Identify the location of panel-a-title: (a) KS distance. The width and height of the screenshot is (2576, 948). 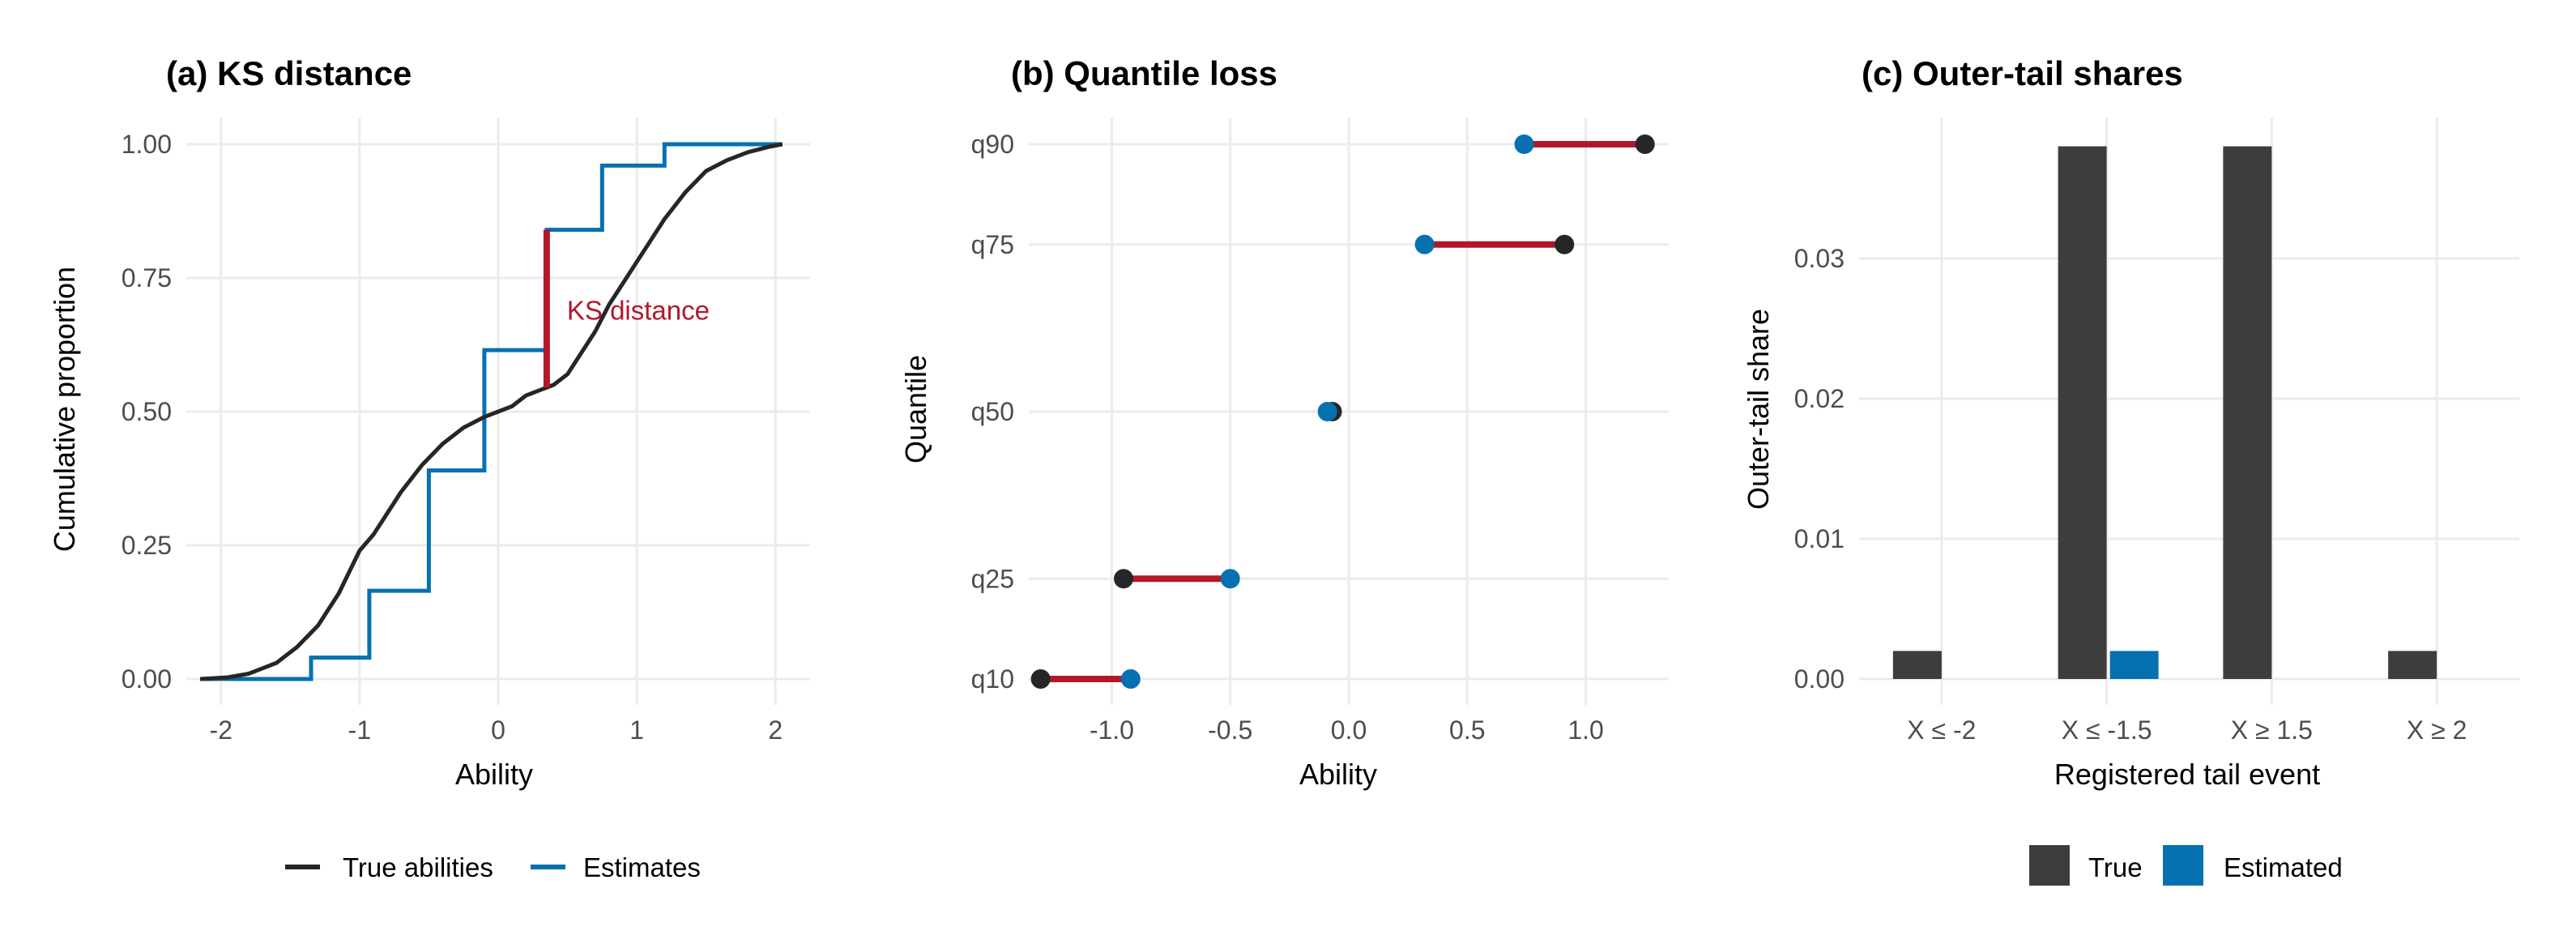
(289, 73).